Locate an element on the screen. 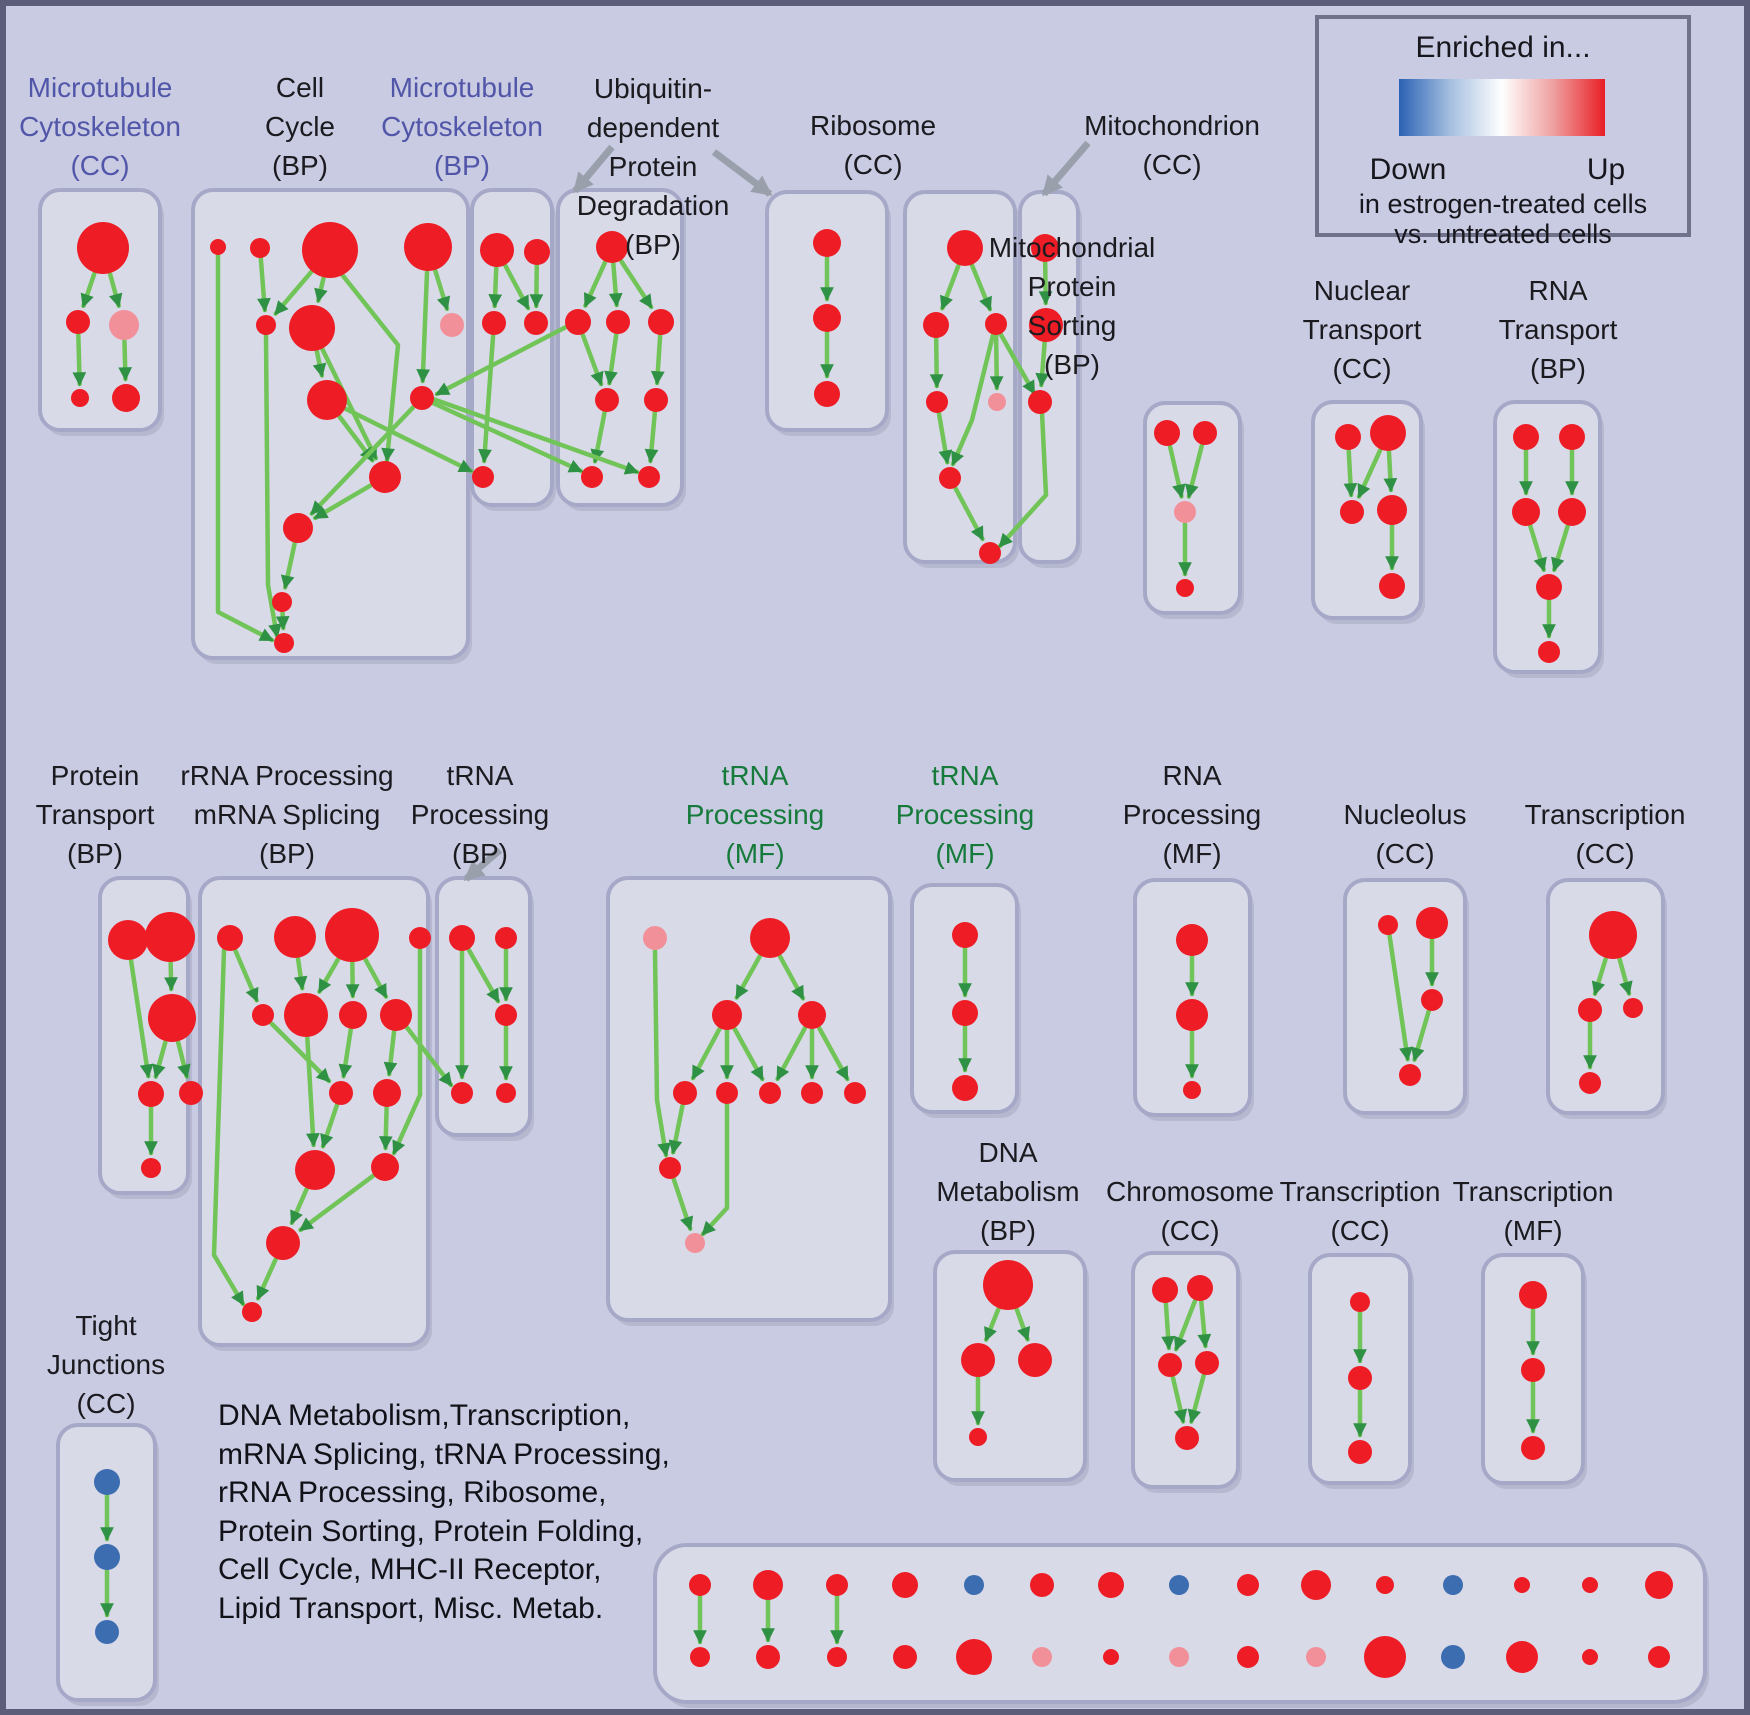 The width and height of the screenshot is (1750, 1715). cluster-label: Cycle is located at coordinates (300, 126).